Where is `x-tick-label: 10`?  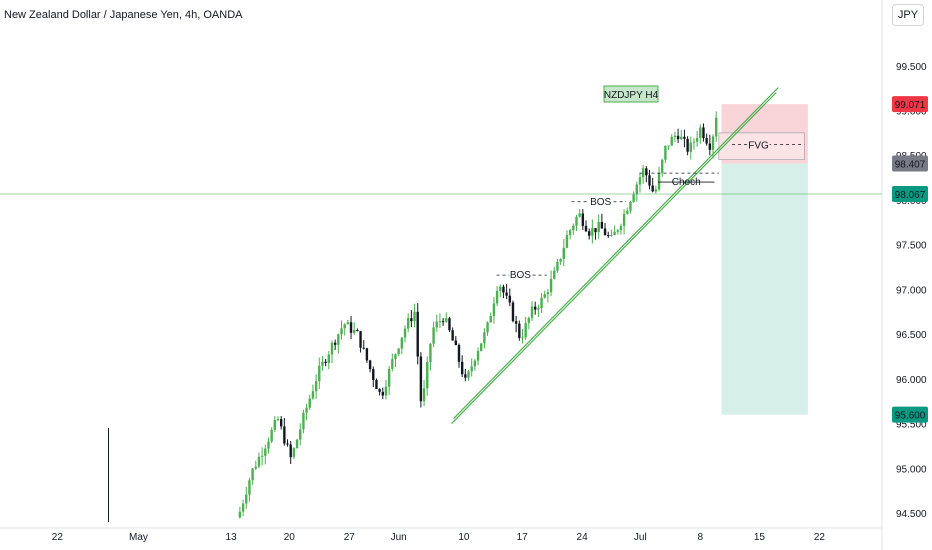 x-tick-label: 10 is located at coordinates (464, 537).